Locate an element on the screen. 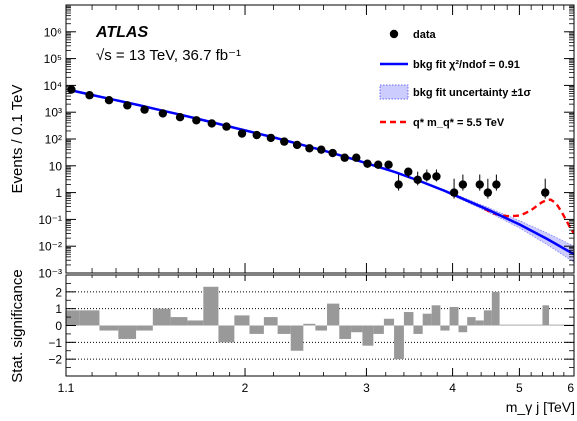 This screenshot has width=577, height=421. legend-band-swatch is located at coordinates (394, 92).